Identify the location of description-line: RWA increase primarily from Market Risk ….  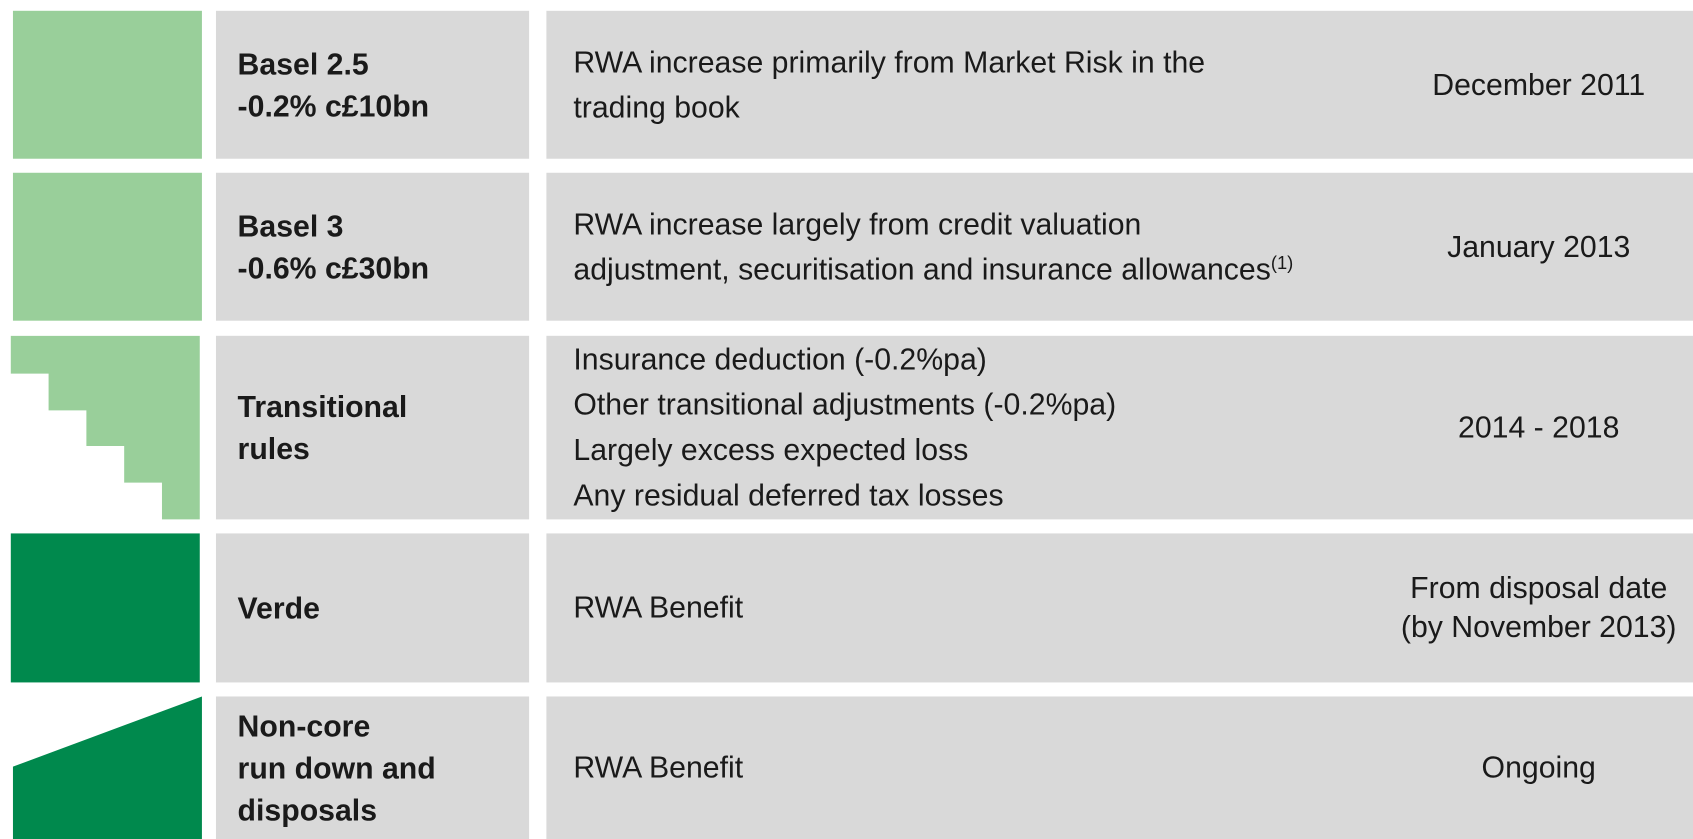
(1015, 61).